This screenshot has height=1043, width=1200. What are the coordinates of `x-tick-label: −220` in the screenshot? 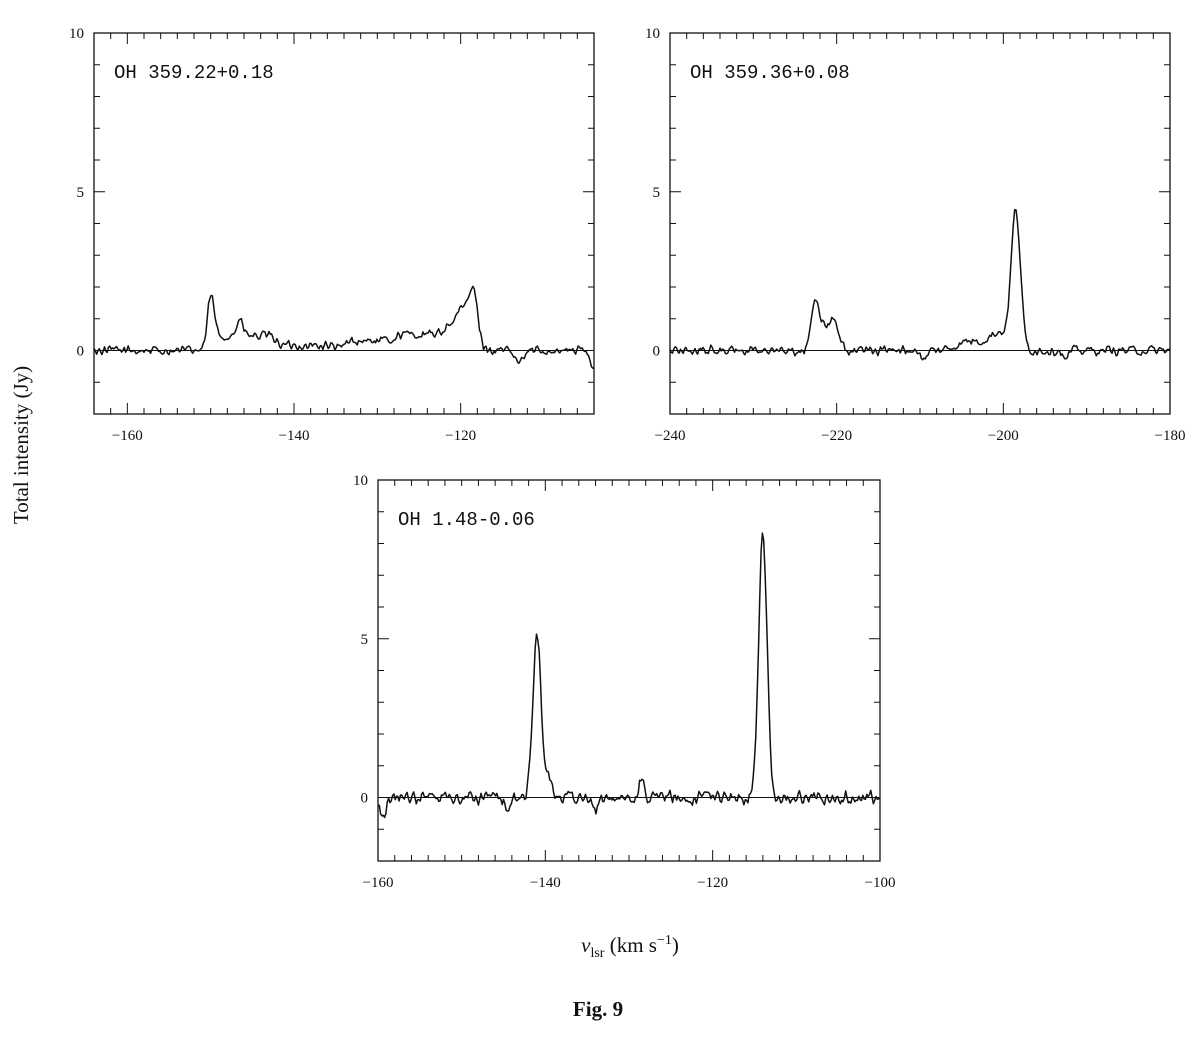 It's located at (836, 436).